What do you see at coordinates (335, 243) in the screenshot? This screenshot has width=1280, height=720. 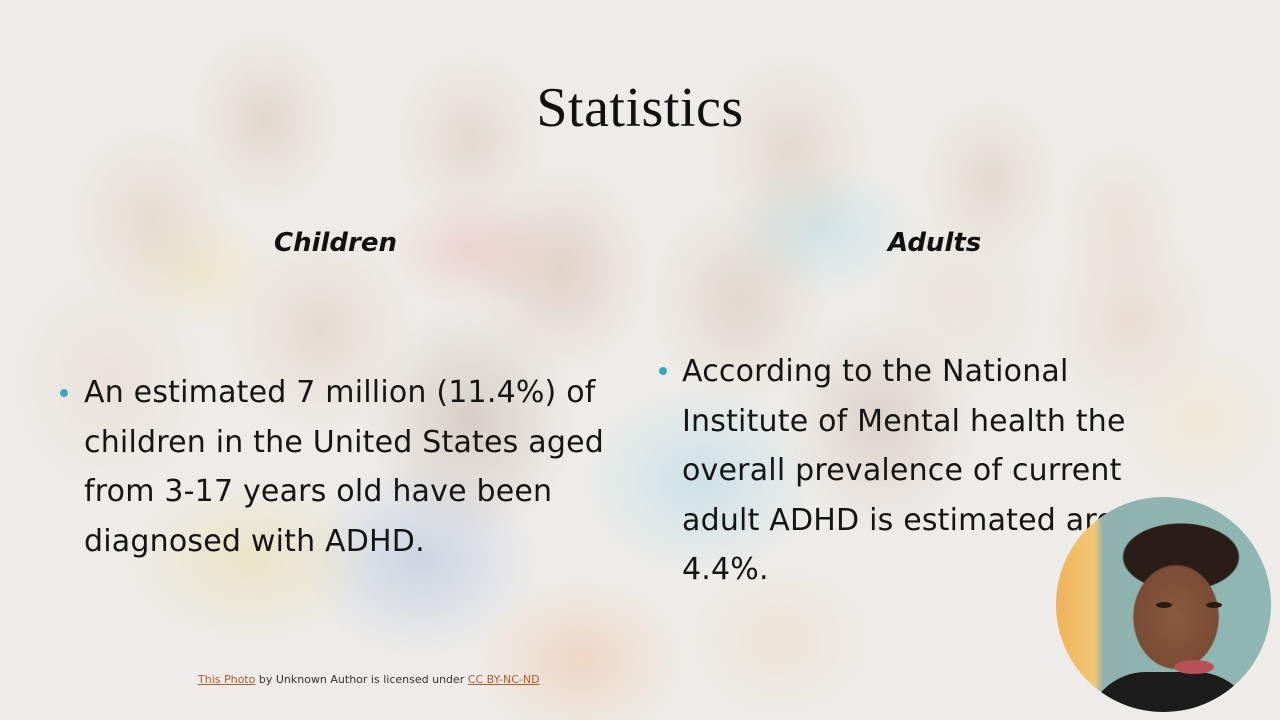 I see `children-heading: Children` at bounding box center [335, 243].